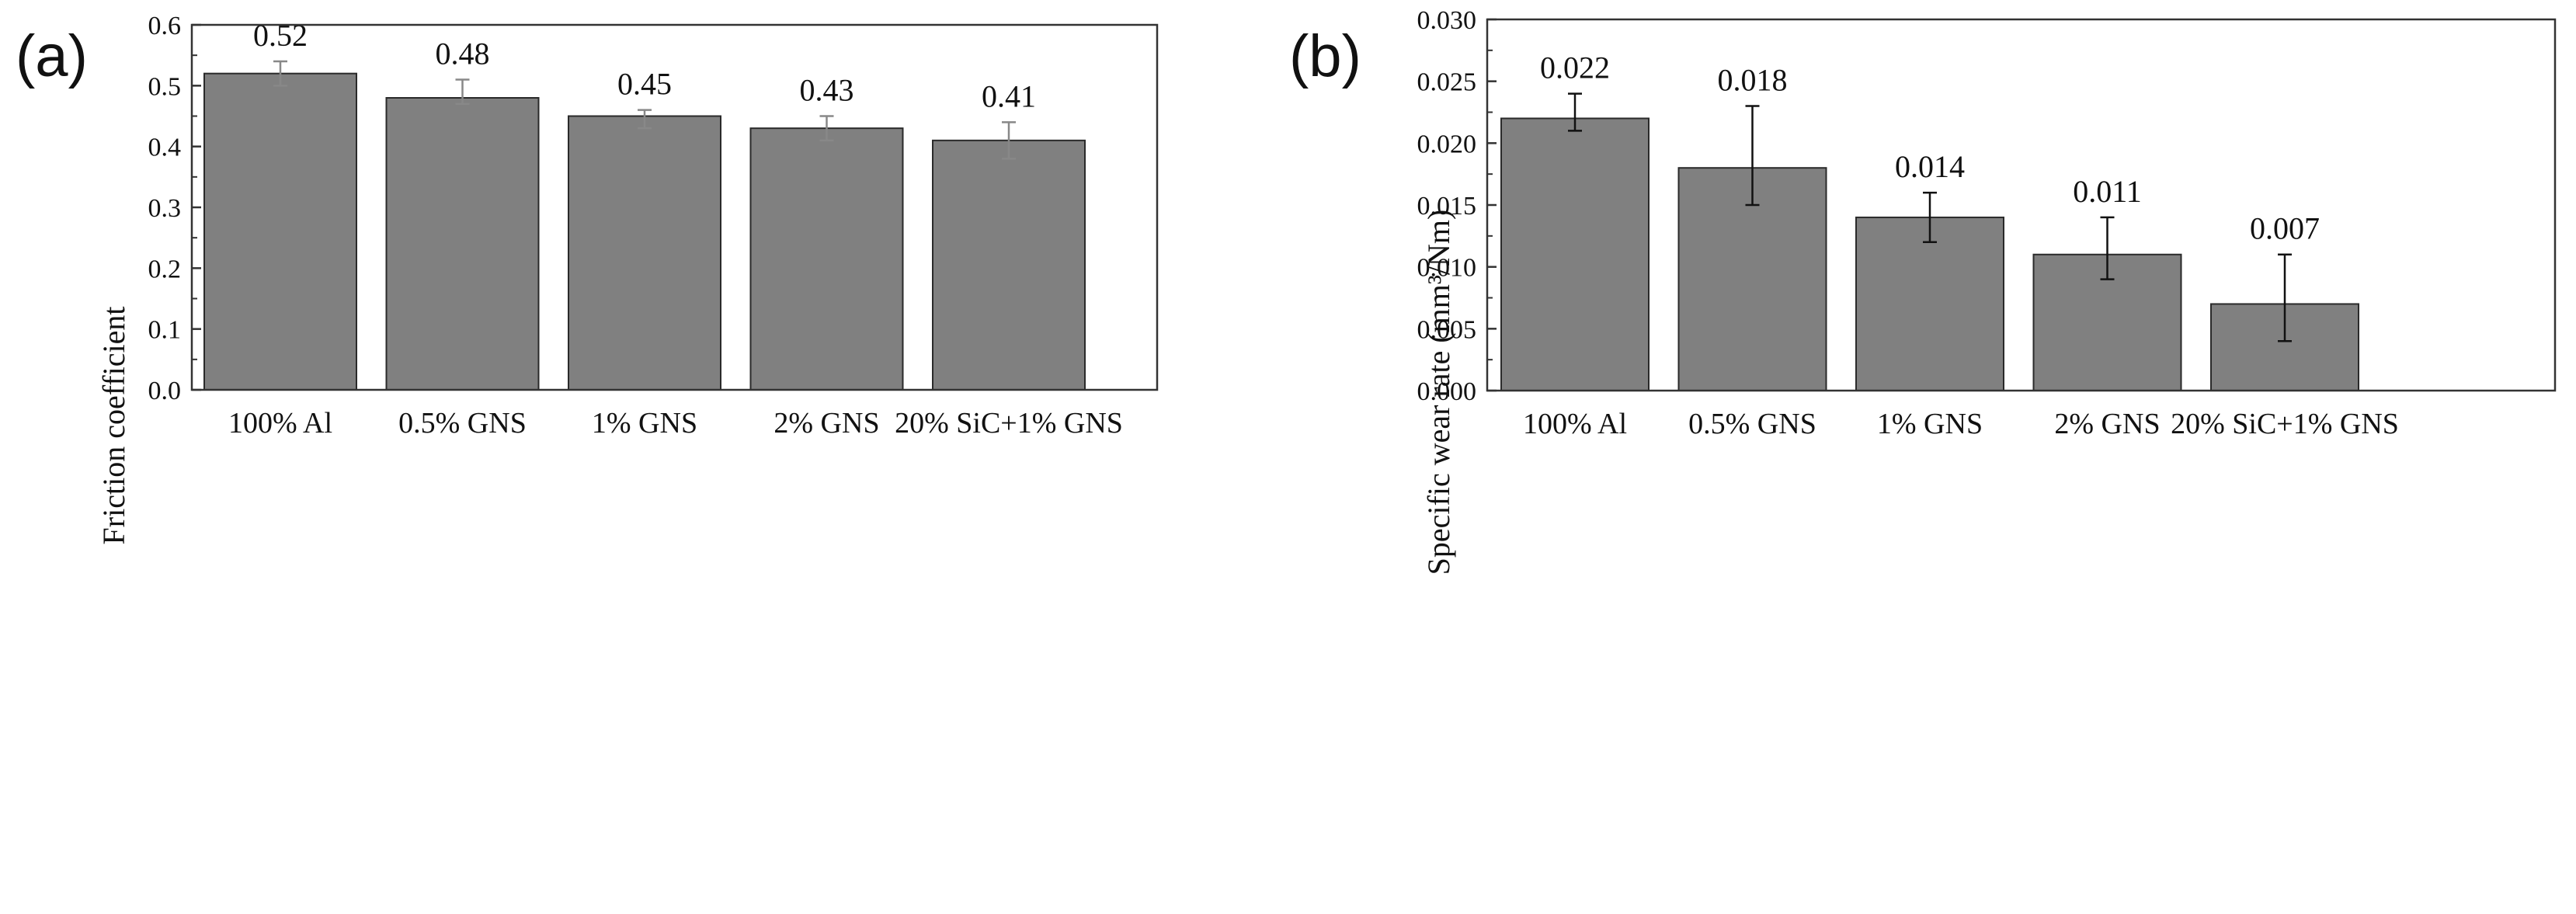 The image size is (2576, 914). What do you see at coordinates (1447, 269) in the screenshot?
I see `y-tick-label-b-3: 0.010` at bounding box center [1447, 269].